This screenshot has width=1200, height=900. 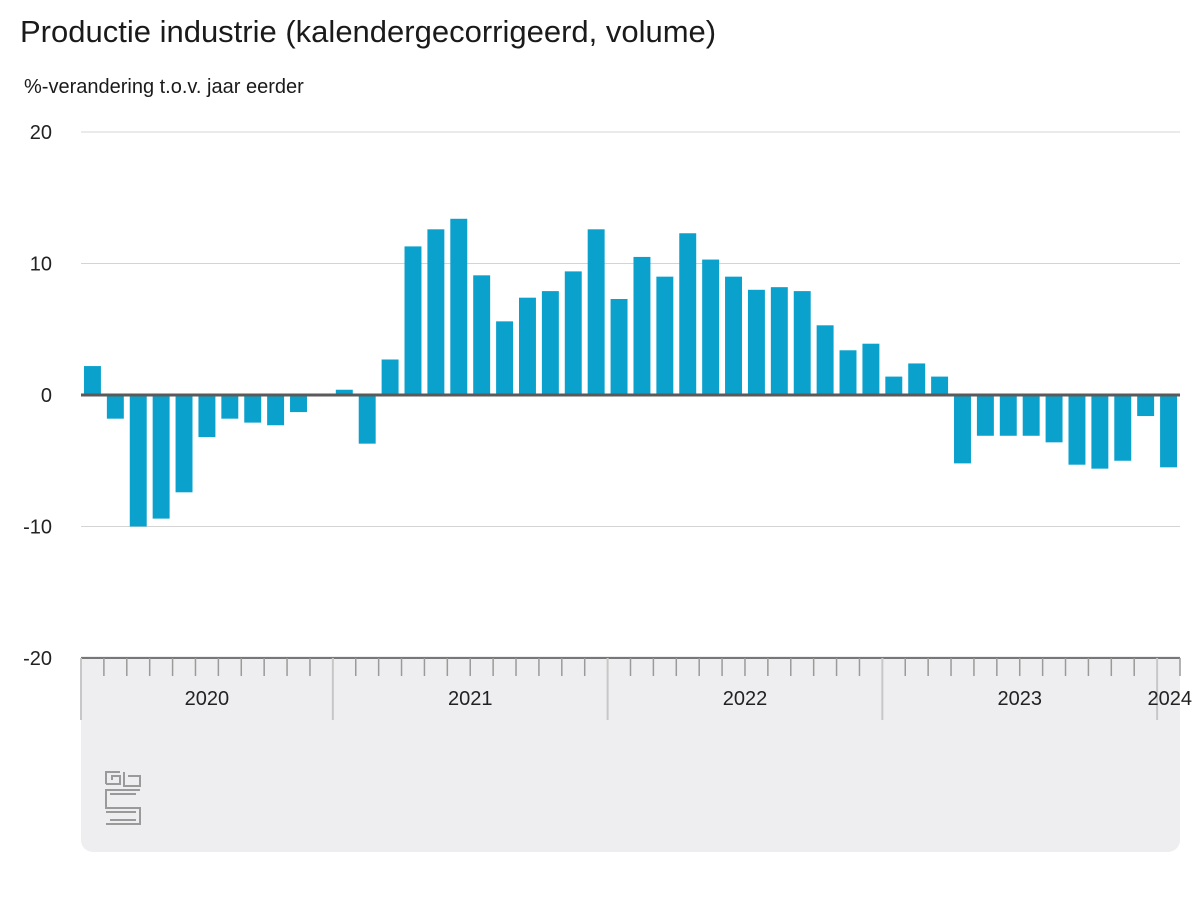 I want to click on x-year-label: 2020, so click(x=207, y=699).